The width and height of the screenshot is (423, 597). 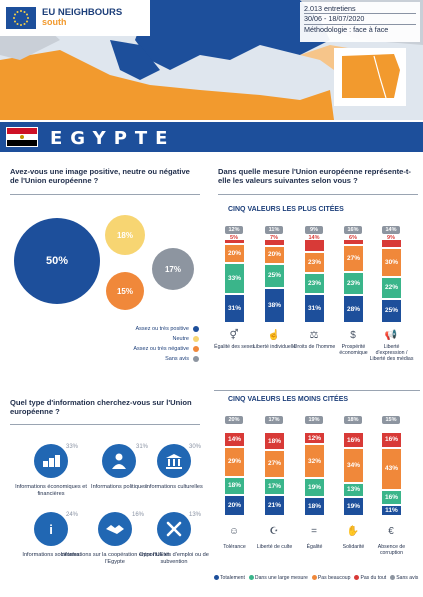 I want to click on info-label: Opportunités d'emploi ou de subvention, so click(x=174, y=558).